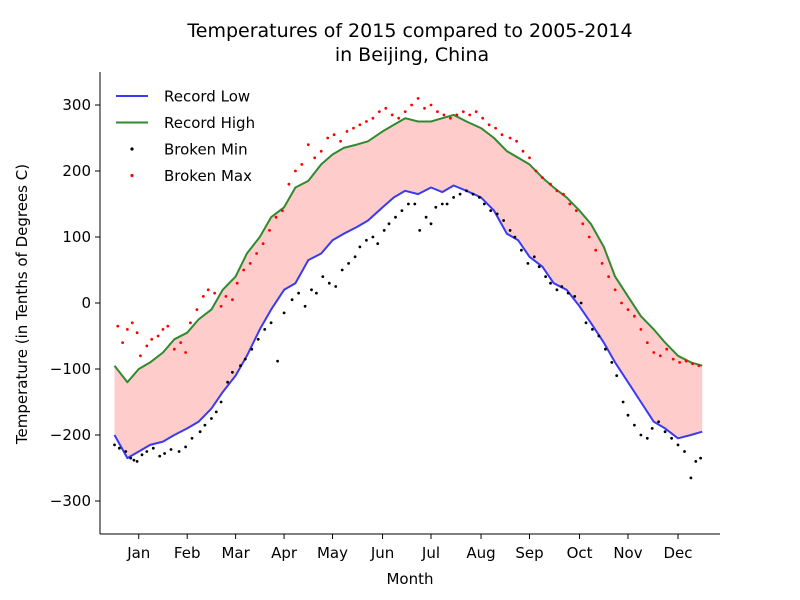 This screenshot has width=800, height=600. I want to click on legend-label-broken-min: Broken Min, so click(206, 150).